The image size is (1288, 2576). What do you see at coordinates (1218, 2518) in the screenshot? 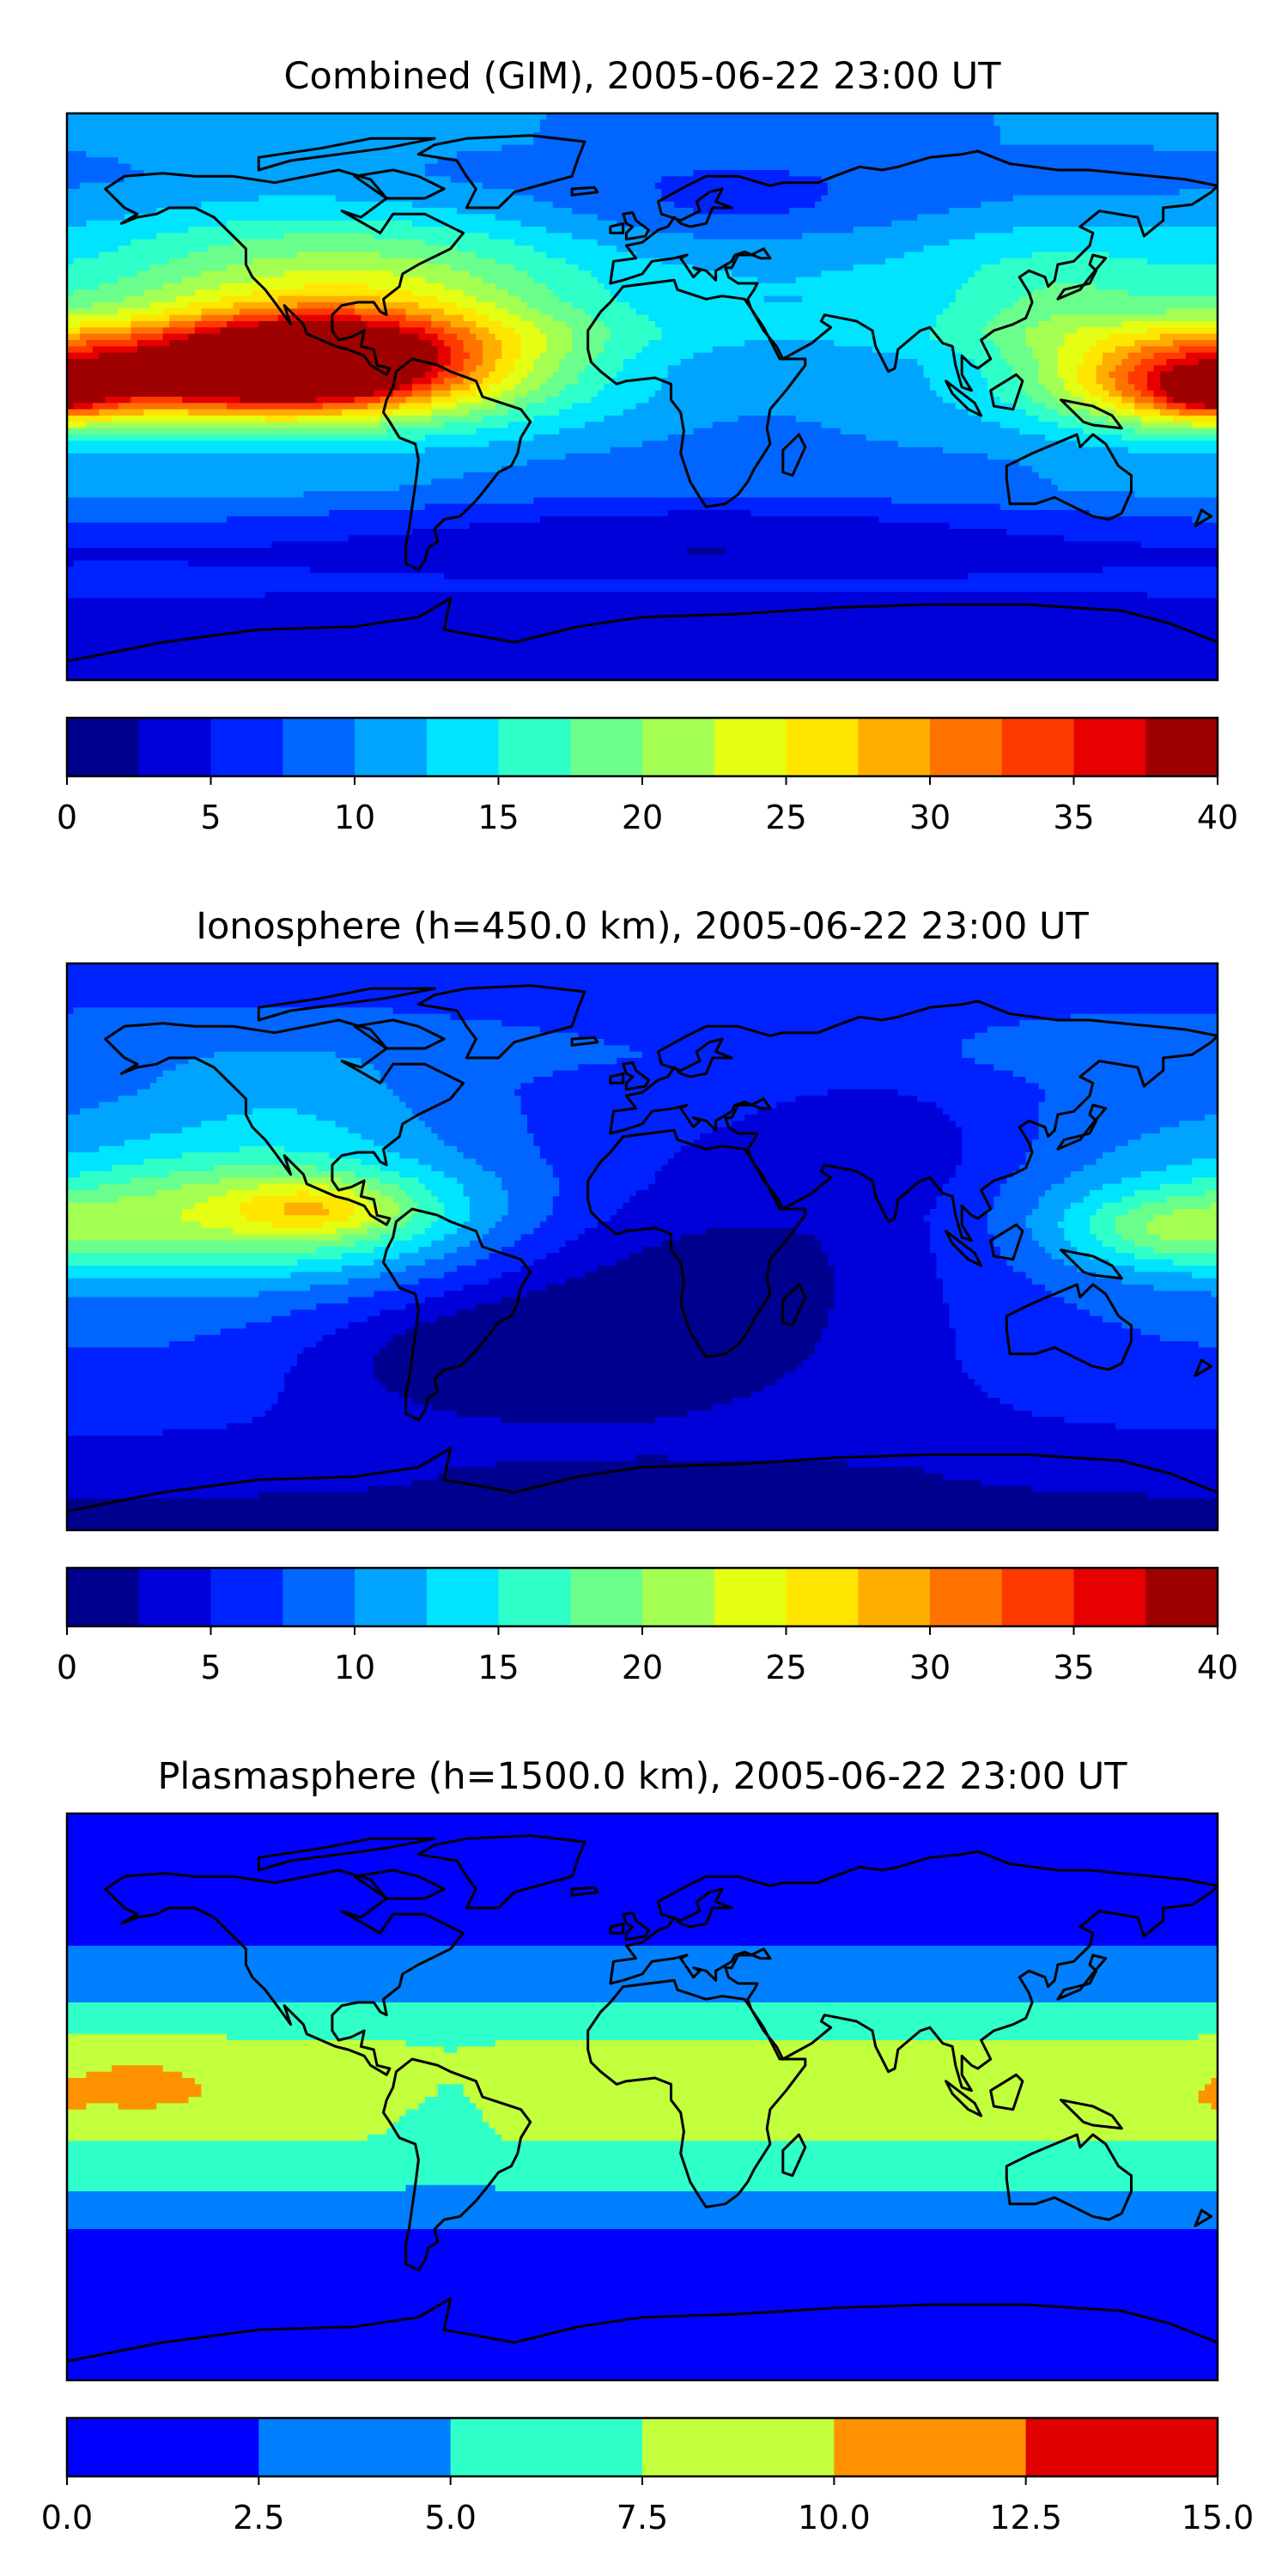
I see `colorbar-tick-label: 15.0` at bounding box center [1218, 2518].